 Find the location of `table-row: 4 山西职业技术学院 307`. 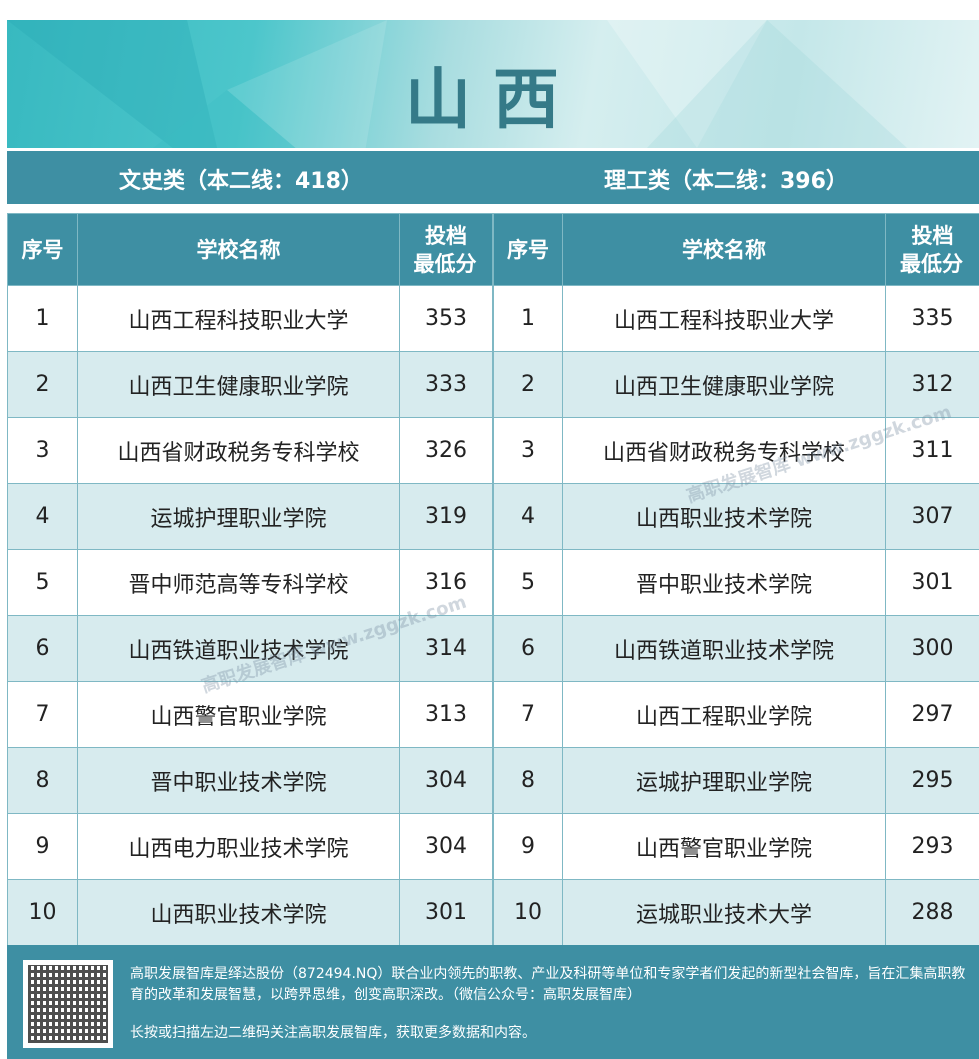

table-row: 4 山西职业技术学院 307 is located at coordinates (736, 516).